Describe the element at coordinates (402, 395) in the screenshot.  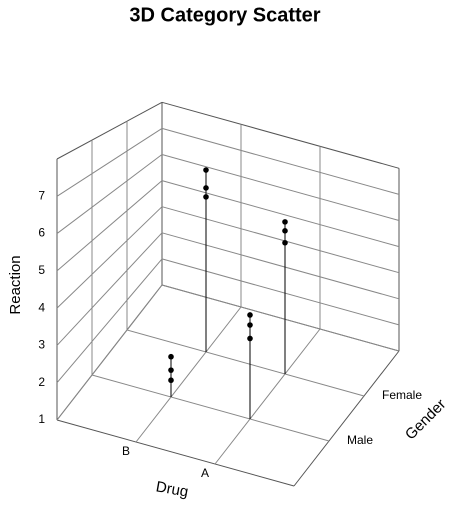
I see `y-tick-label: Female` at that location.